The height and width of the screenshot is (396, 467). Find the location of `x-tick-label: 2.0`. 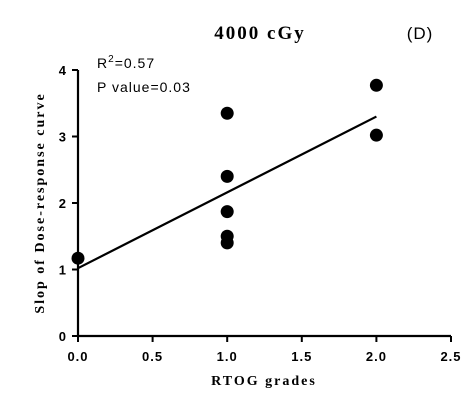

x-tick-label: 2.0 is located at coordinates (376, 356).